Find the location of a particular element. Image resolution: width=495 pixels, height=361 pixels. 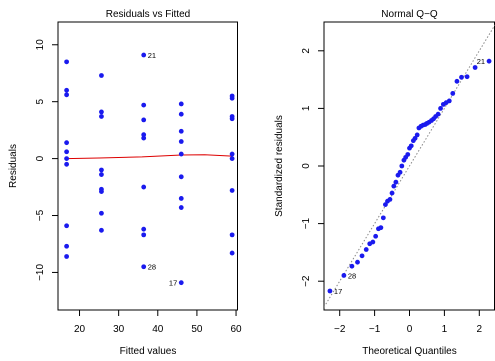

y-tick-label: 10 is located at coordinates (40, 45).